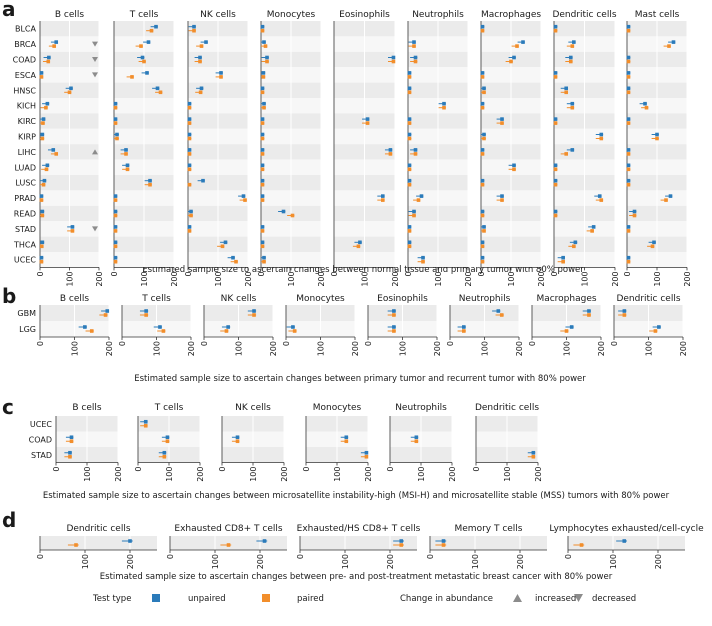 The image size is (712, 626). I want to click on facet-memory-t-cells: Memory T cells 0 100 200, so click(486, 546).